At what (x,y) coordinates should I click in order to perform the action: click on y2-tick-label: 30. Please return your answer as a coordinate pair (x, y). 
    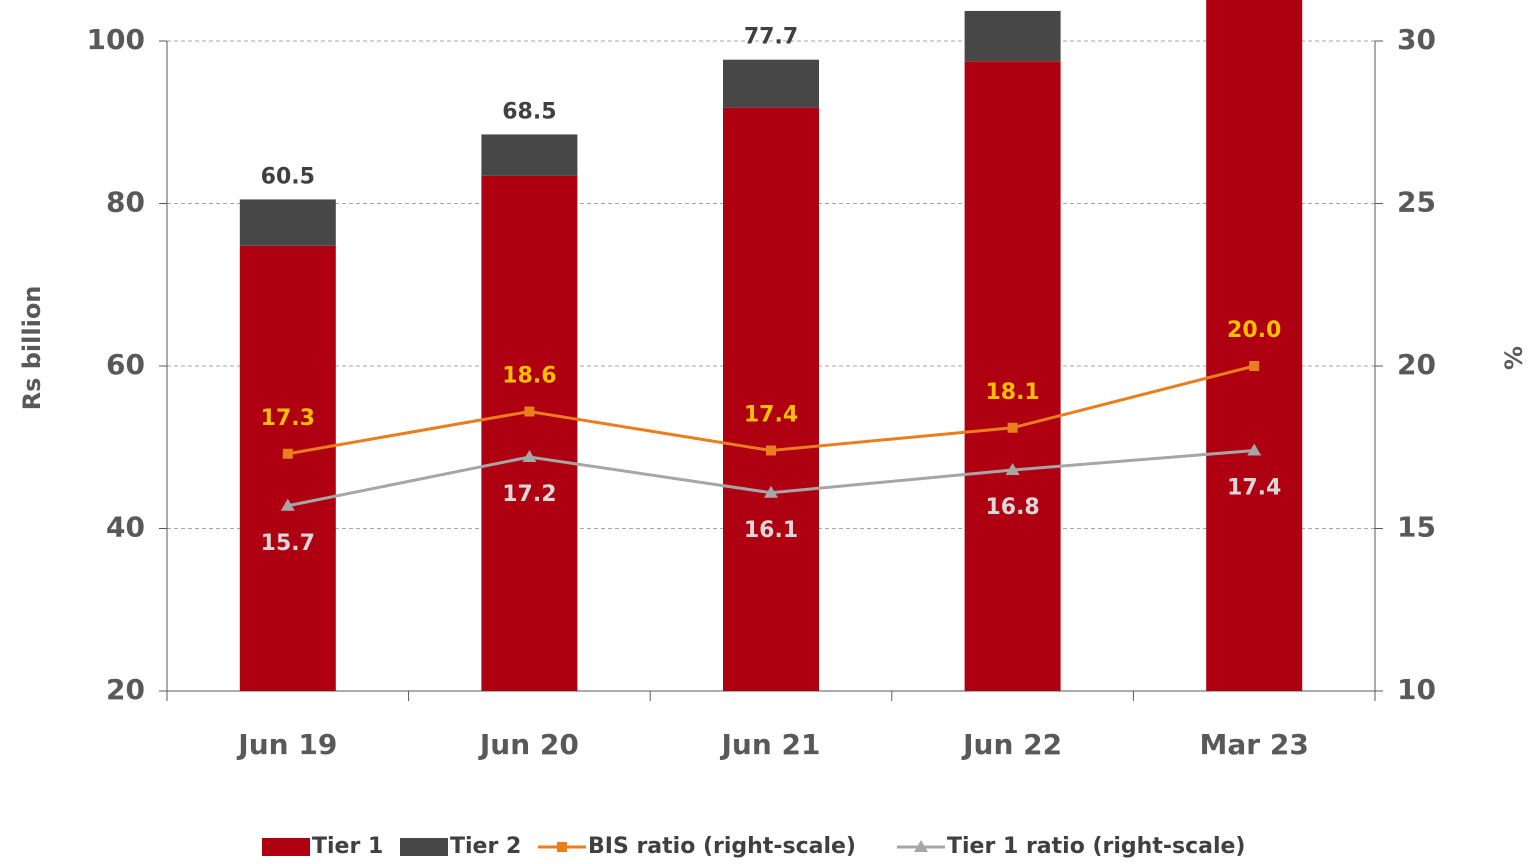
    Looking at the image, I should click on (1416, 39).